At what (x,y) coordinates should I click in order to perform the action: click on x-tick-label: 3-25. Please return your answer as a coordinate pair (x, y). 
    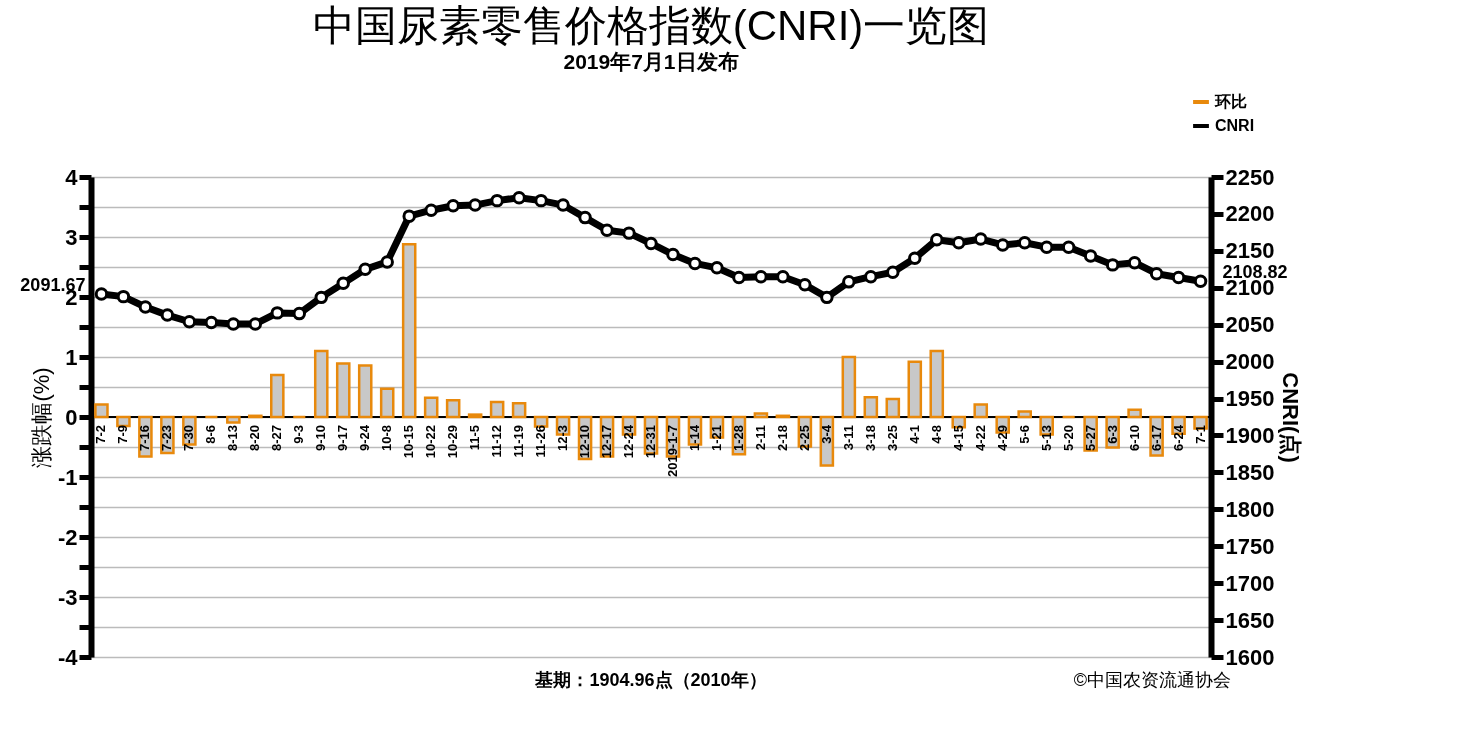
    Looking at the image, I should click on (892, 438).